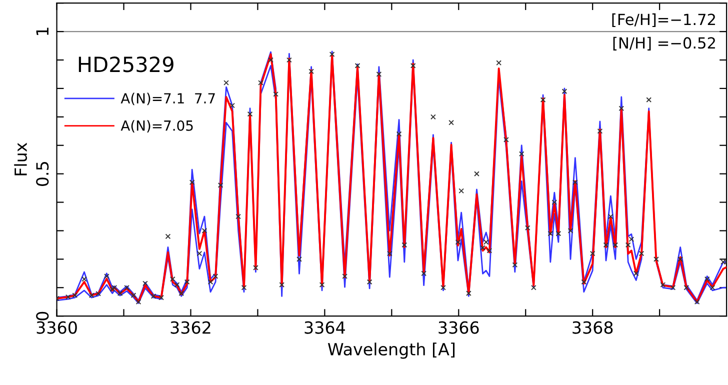 The width and height of the screenshot is (728, 385). I want to click on annotation: [N/H] =−0.52, so click(664, 43).